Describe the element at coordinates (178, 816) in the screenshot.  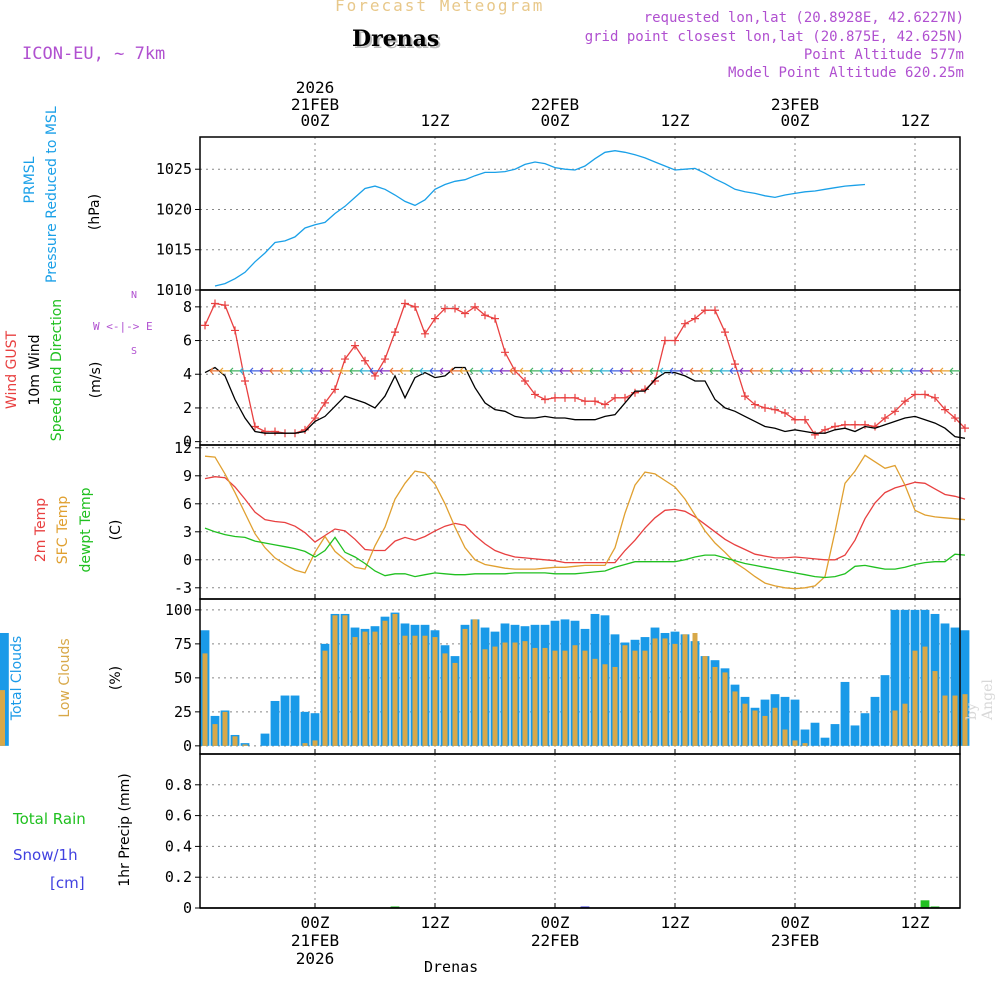
I see `y-tick-label: 0.6` at that location.